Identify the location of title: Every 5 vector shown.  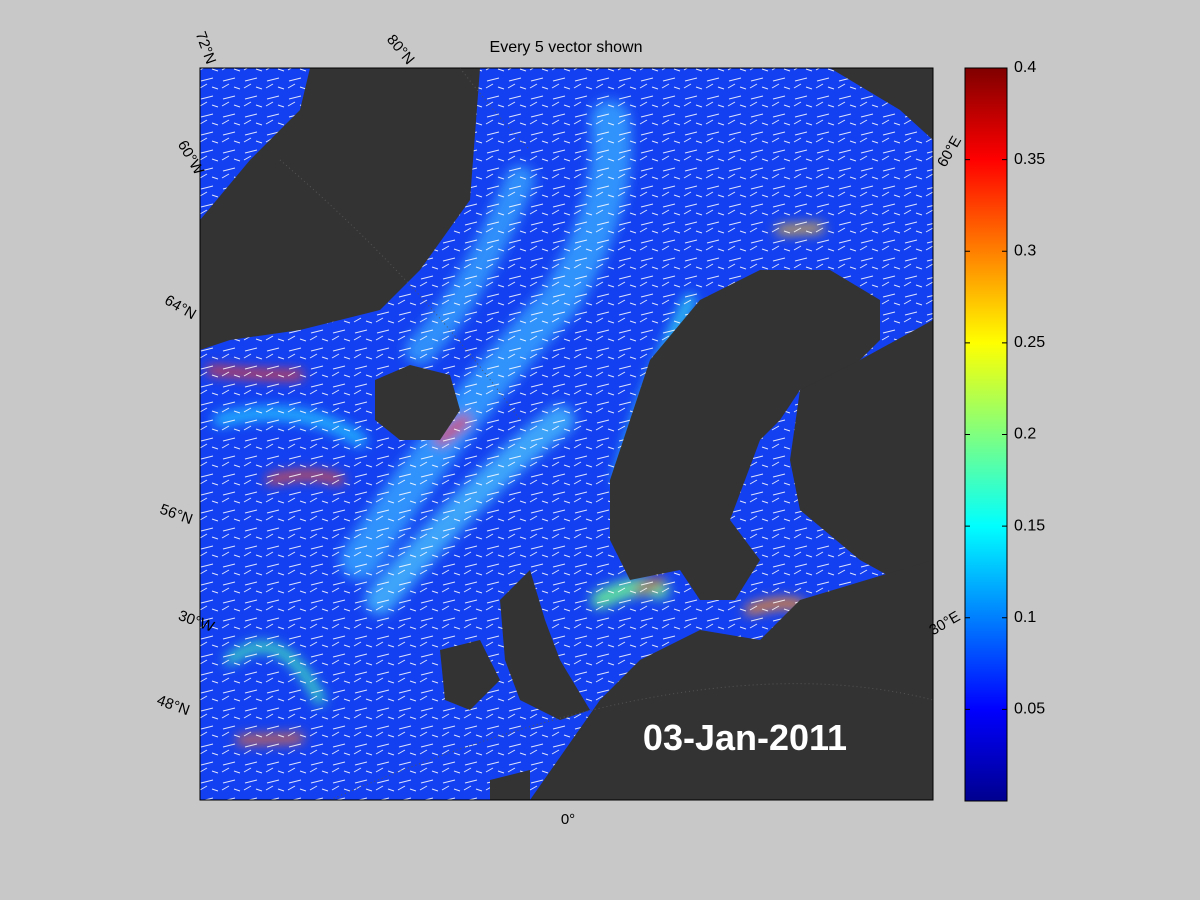
(566, 47).